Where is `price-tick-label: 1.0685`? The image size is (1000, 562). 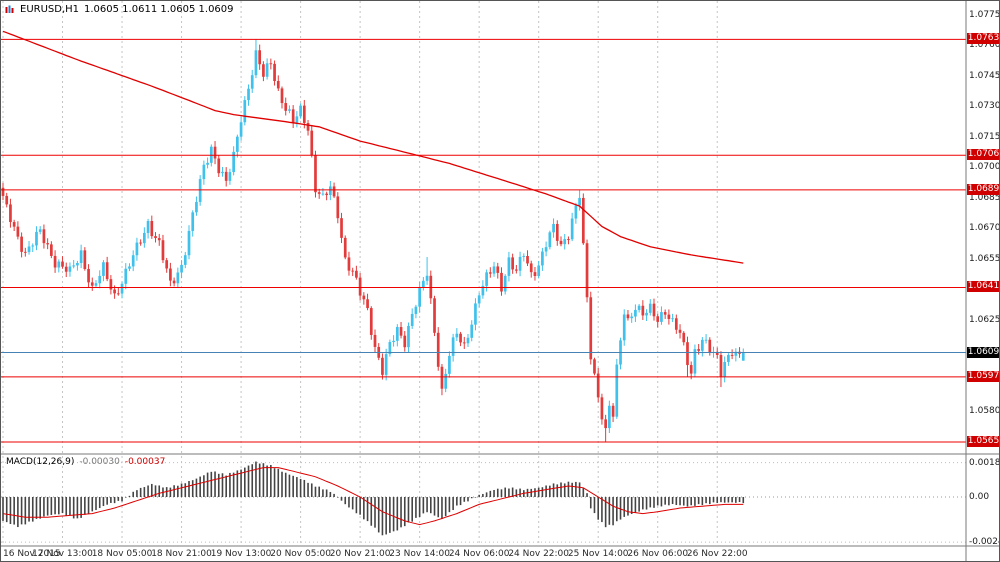 price-tick-label: 1.0685 is located at coordinates (984, 197).